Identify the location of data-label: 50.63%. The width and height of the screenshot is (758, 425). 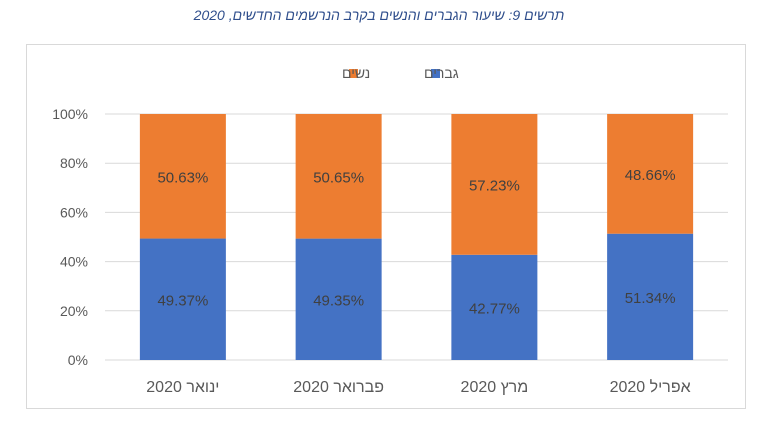
(182, 177).